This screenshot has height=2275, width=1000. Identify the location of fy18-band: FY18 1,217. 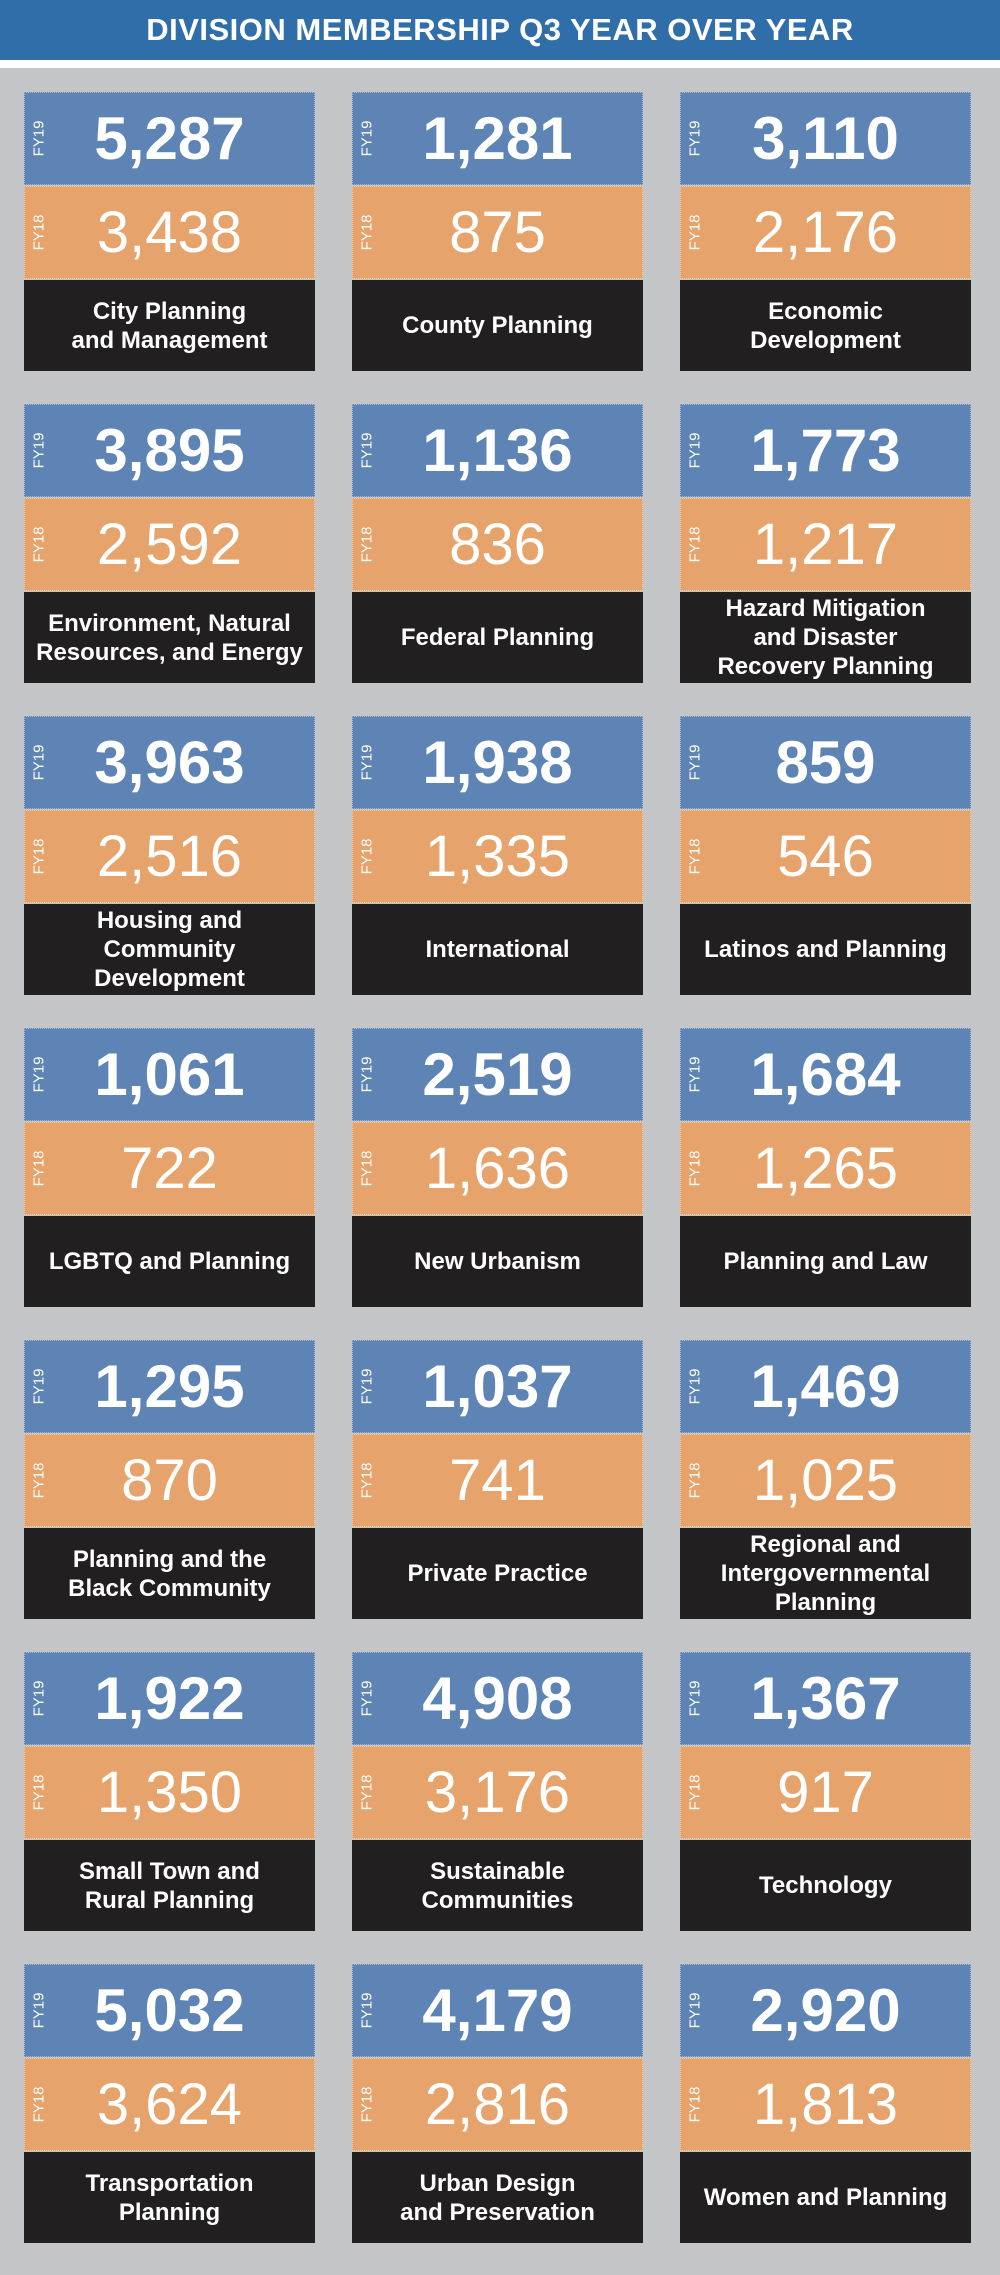
(825, 544).